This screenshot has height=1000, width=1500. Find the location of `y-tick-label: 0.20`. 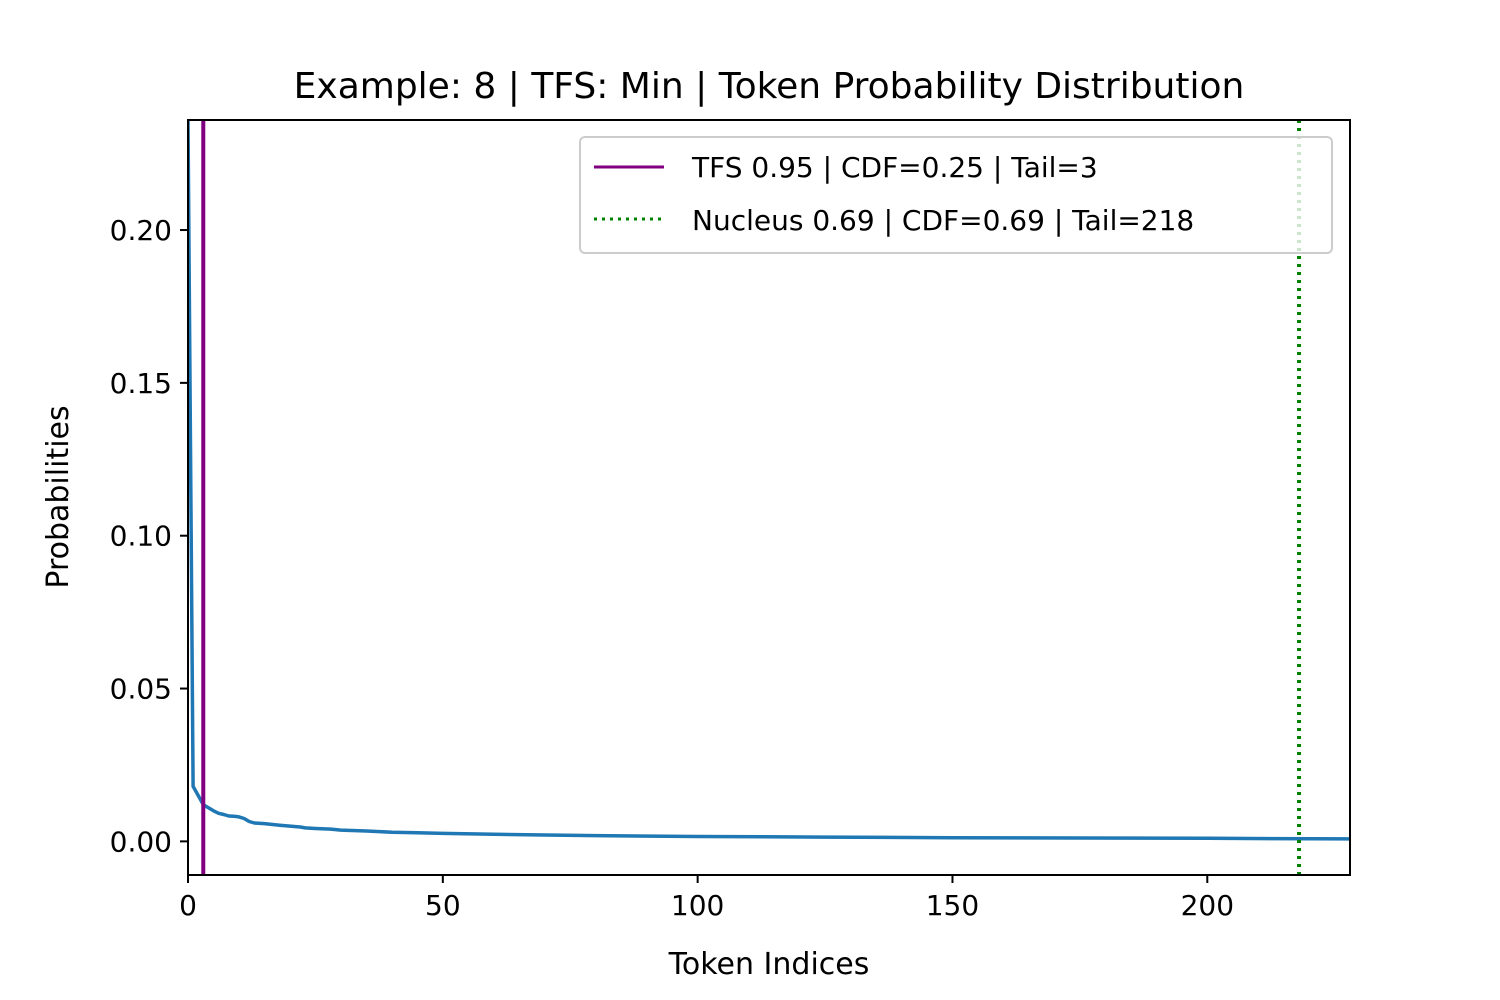

y-tick-label: 0.20 is located at coordinates (141, 230).